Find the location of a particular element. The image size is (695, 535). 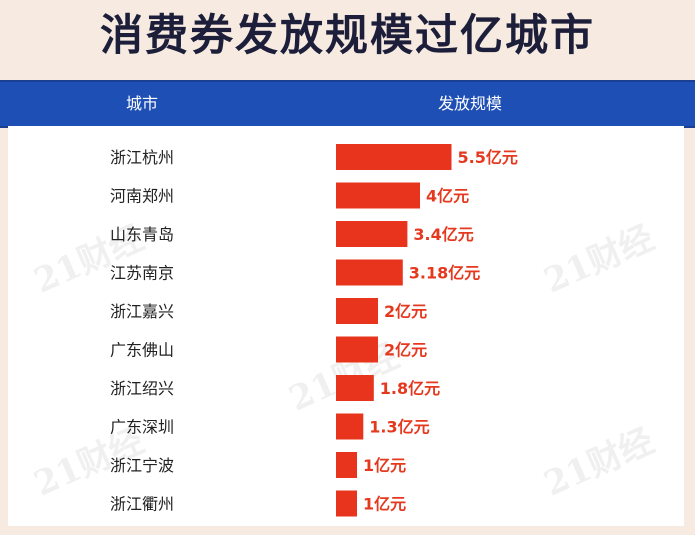

category-label: 河南郑州 is located at coordinates (142, 196).